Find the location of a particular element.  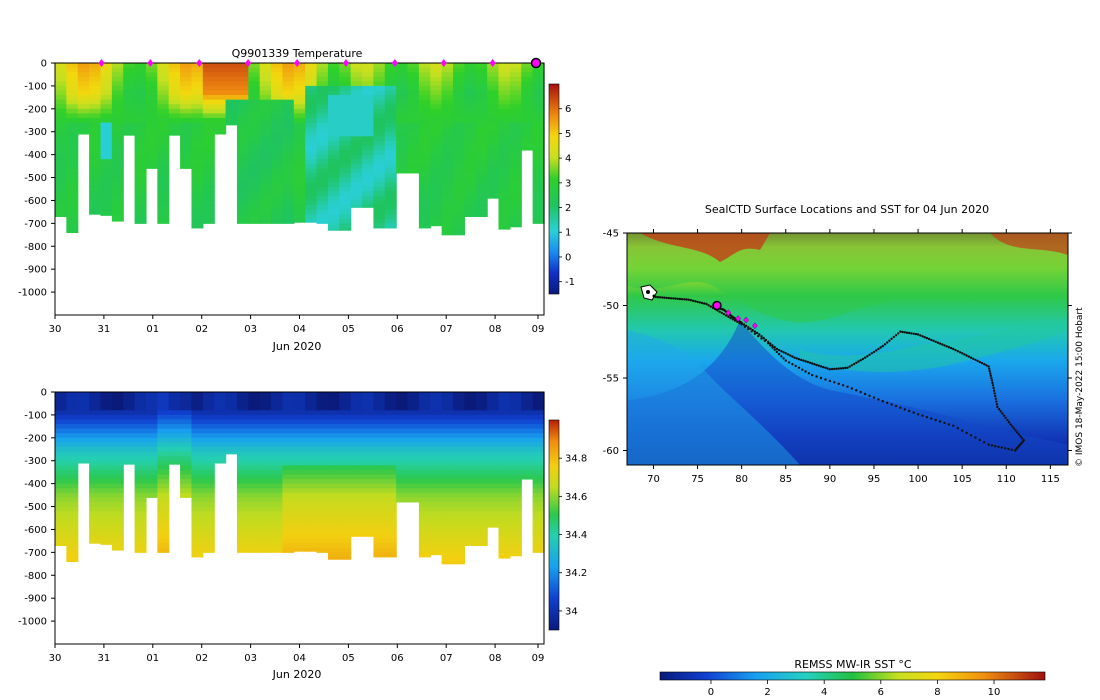

surface-marker is located at coordinates (101, 63).